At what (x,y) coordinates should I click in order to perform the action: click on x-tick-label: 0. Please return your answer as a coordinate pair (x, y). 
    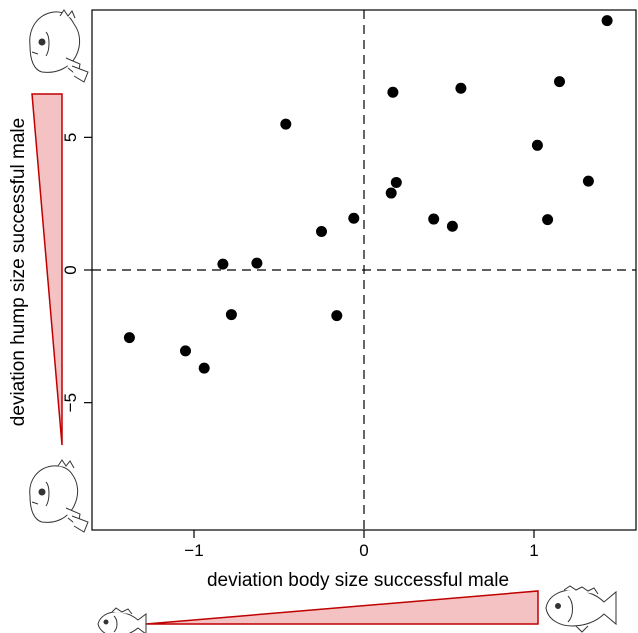
    Looking at the image, I should click on (363, 550).